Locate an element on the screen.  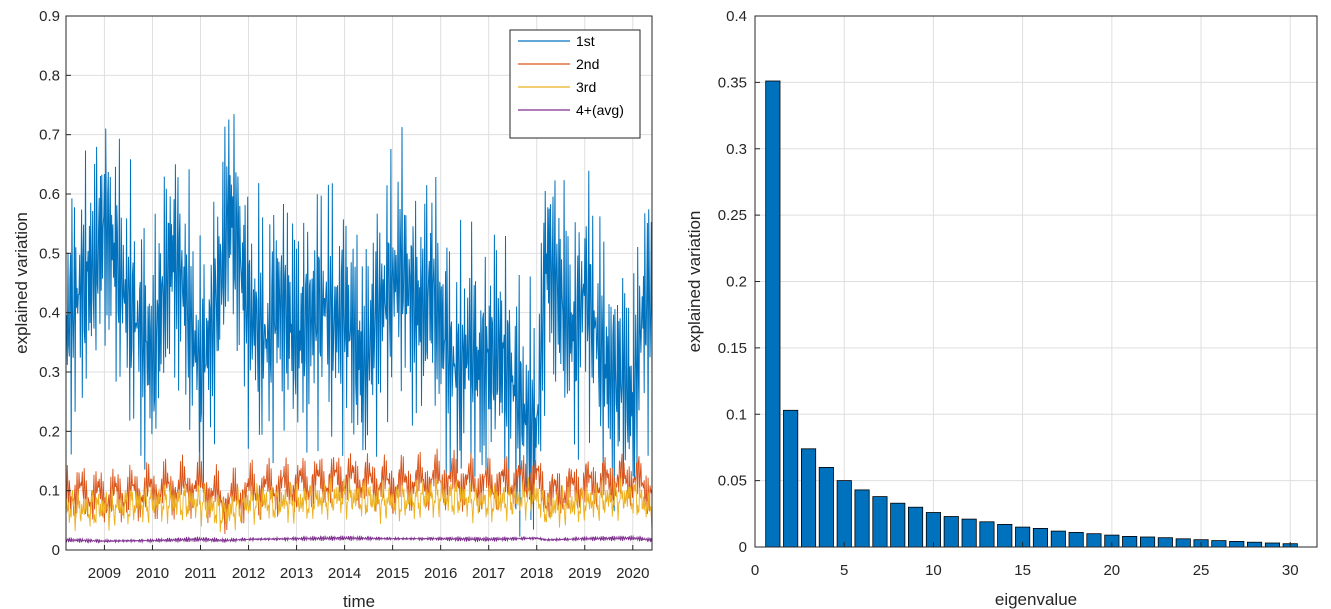
left-x-tick-label: 2020 is located at coordinates (632, 573).